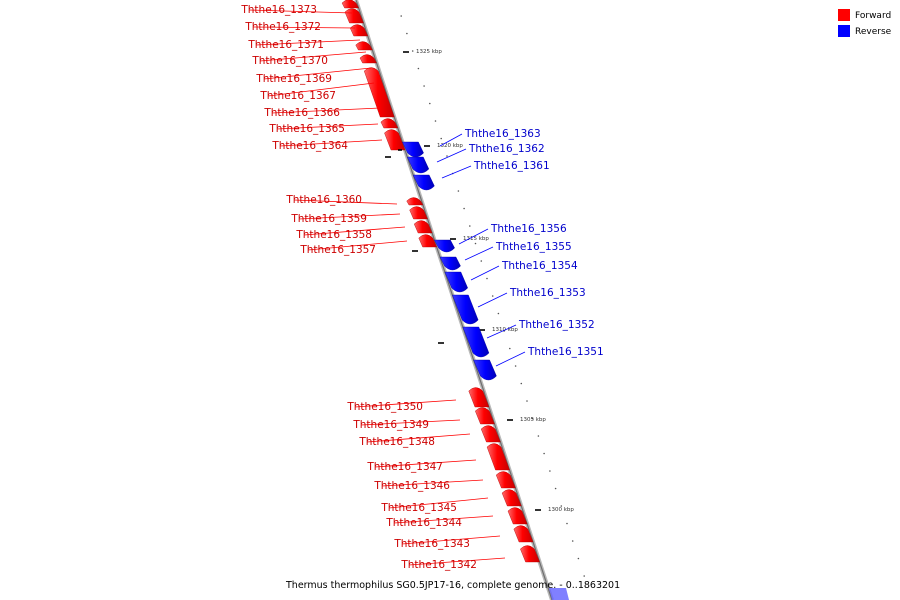  What do you see at coordinates (337, 250) in the screenshot?
I see `gene-label: Ththe16_1357` at bounding box center [337, 250].